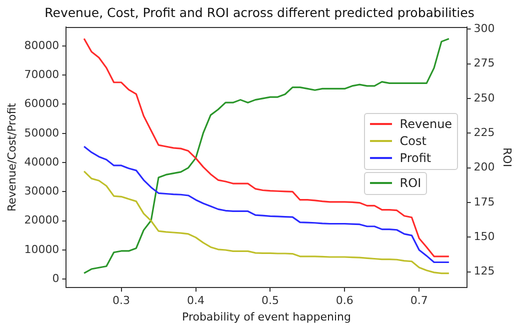 The image size is (519, 326). I want to click on y-tick-label: 70000, so click(42, 74).